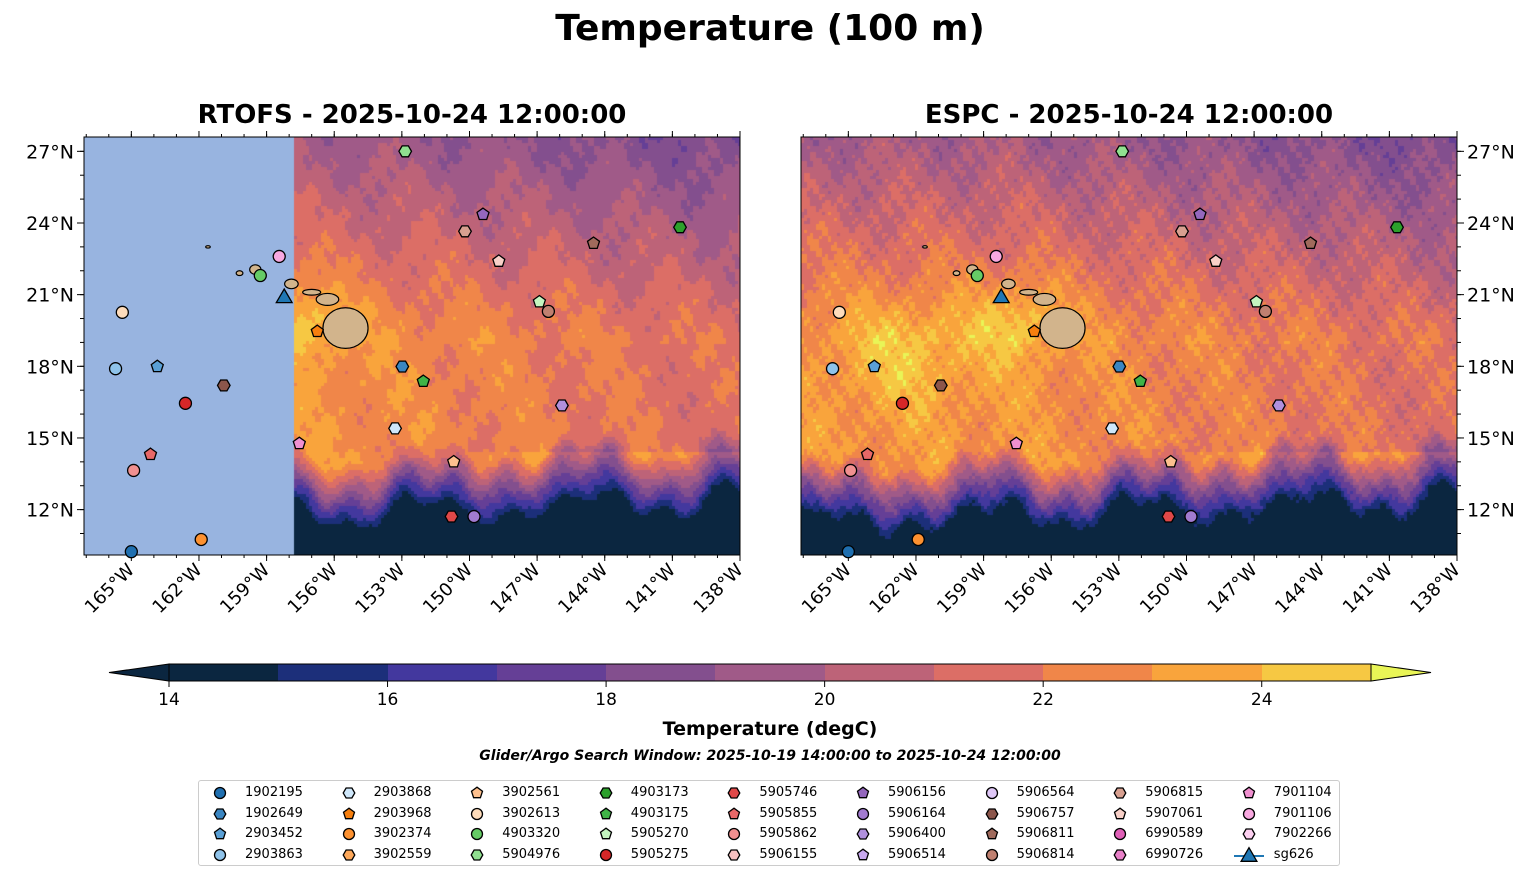  I want to click on legend-item-5906514: 5906514, so click(896, 855).